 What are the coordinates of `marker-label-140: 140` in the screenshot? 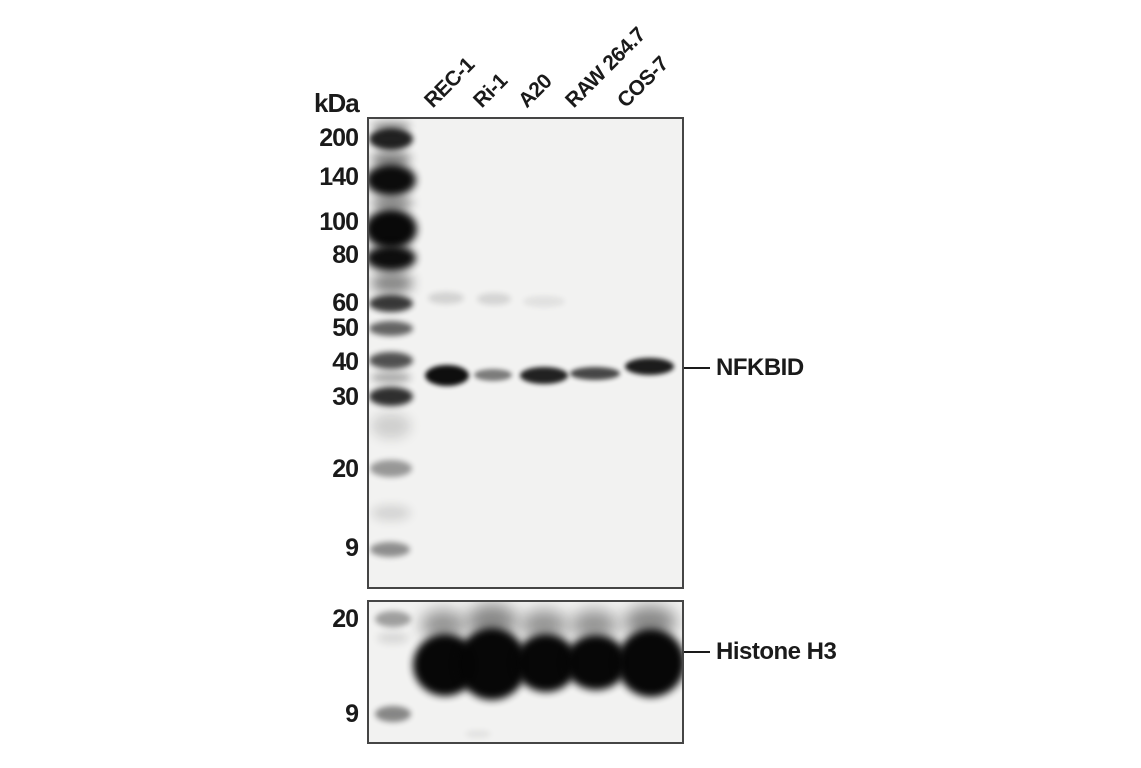 It's located at (339, 177).